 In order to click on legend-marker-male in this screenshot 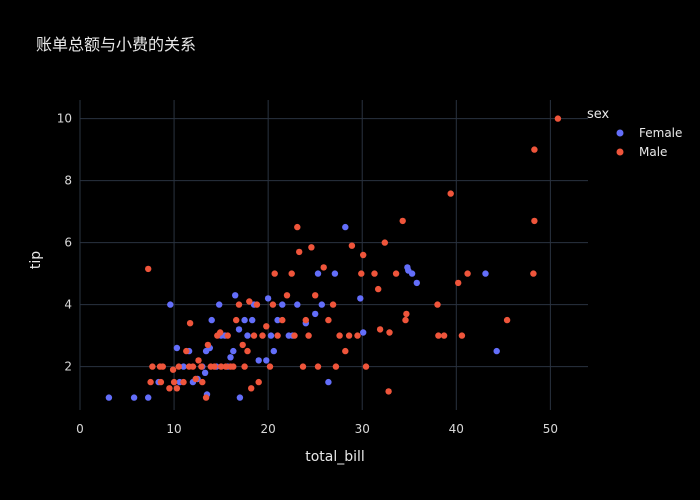, I will do `click(620, 152)`.